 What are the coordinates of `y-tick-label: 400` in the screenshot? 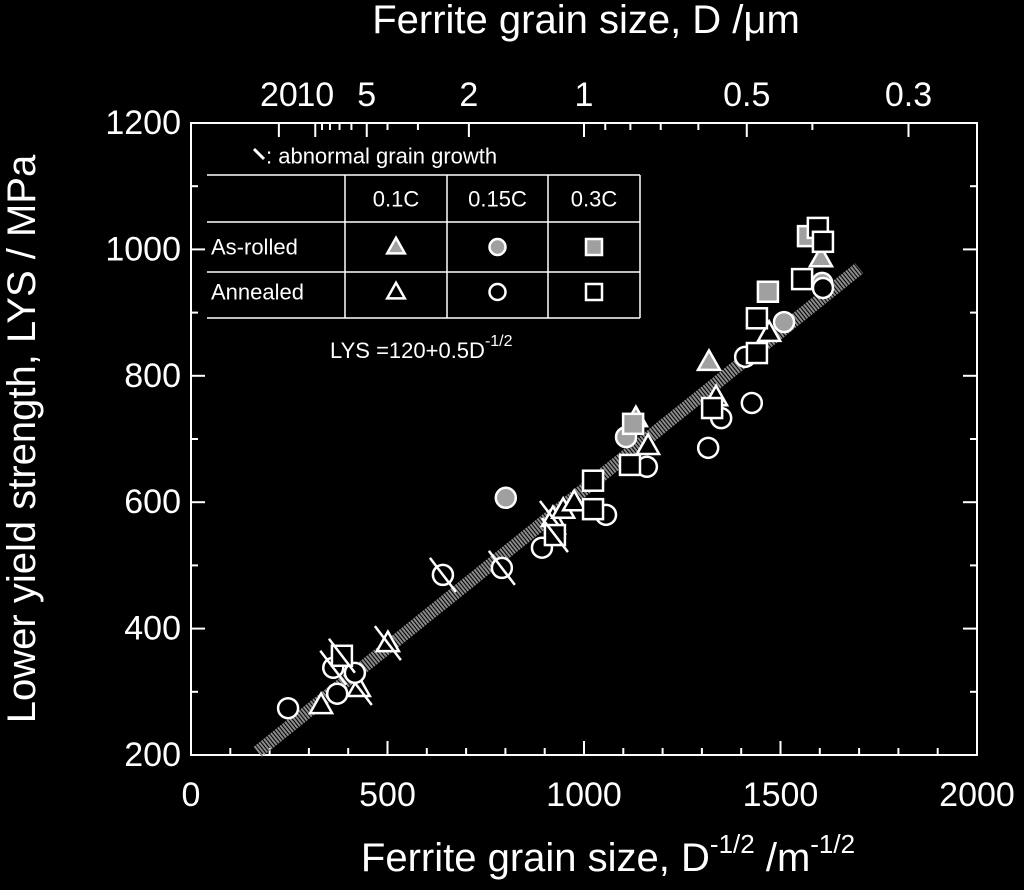 It's located at (152, 629).